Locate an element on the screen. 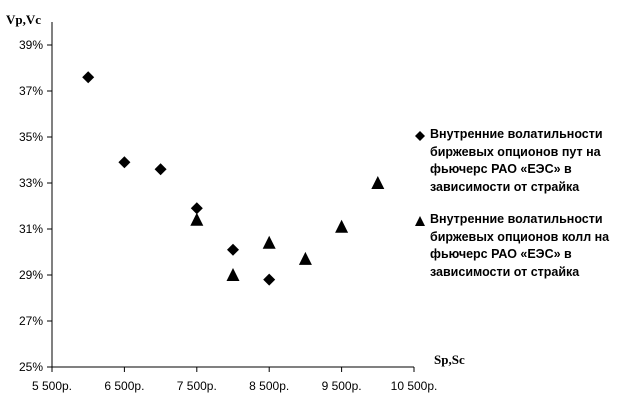 This screenshot has height=415, width=624. x-axis-label: Sp,Sc is located at coordinates (449, 359).